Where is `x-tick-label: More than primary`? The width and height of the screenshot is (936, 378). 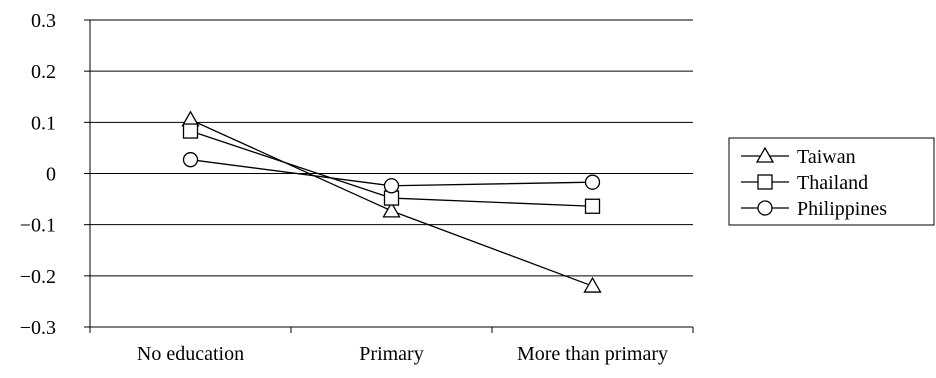 x-tick-label: More than primary is located at coordinates (592, 354).